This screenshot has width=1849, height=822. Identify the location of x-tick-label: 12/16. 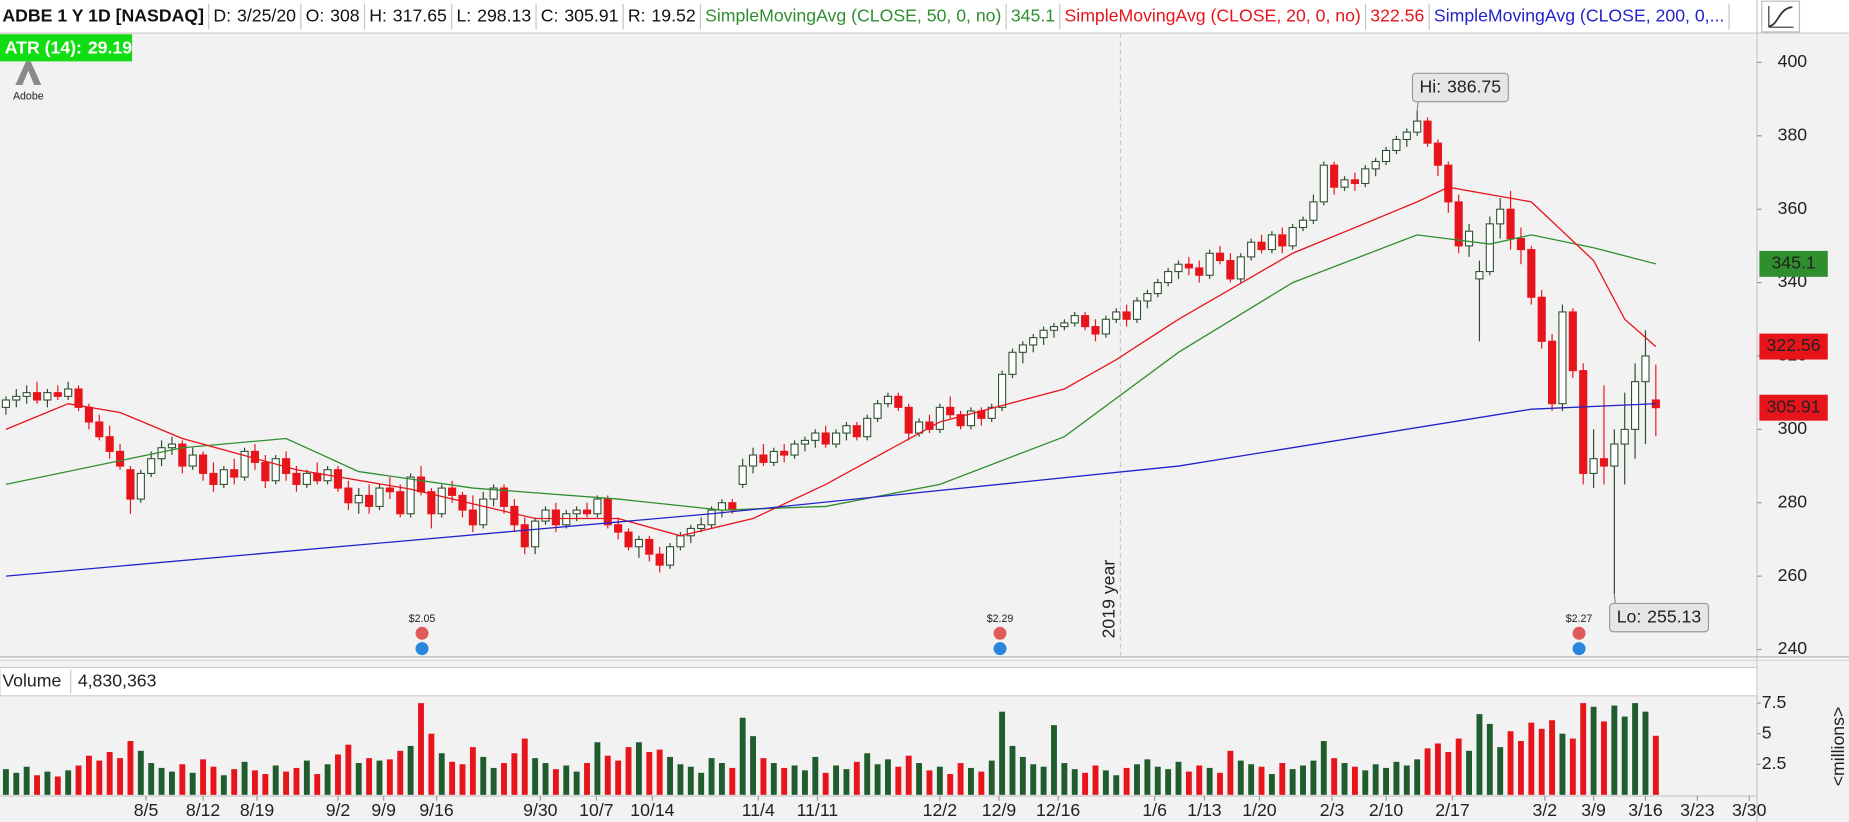
(1058, 810).